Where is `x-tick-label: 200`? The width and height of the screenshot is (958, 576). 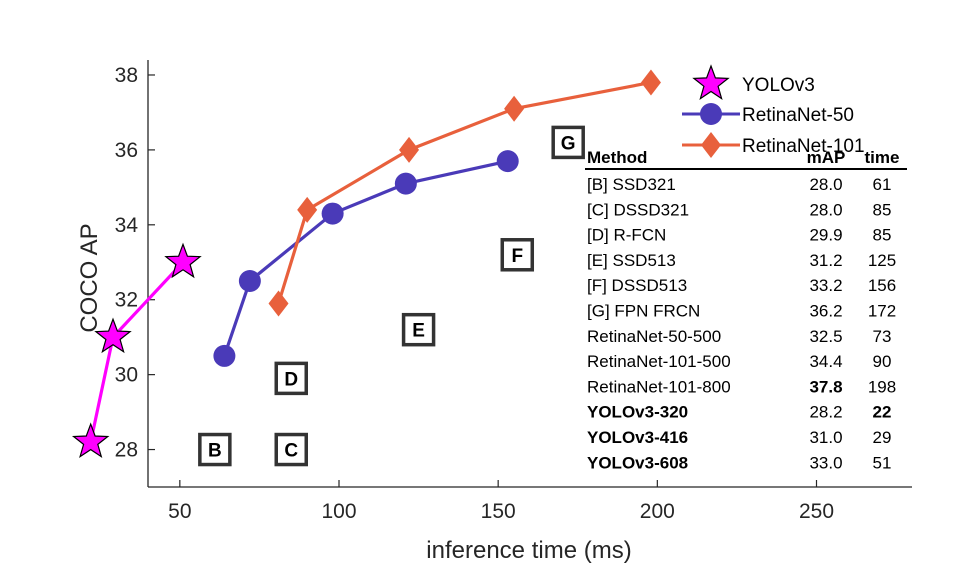
x-tick-label: 200 is located at coordinates (657, 511).